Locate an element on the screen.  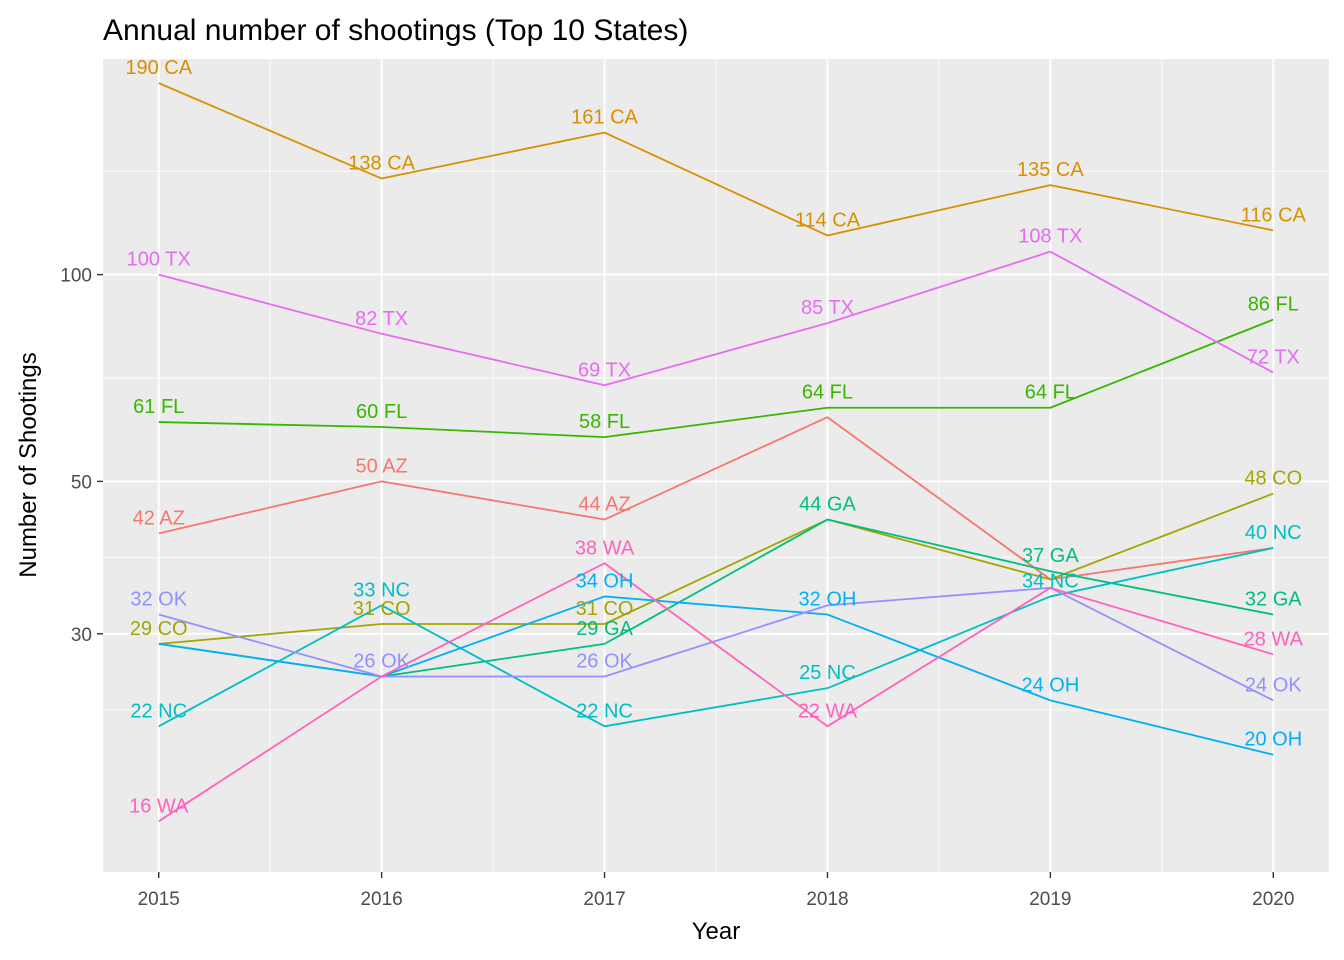
data-label-ca: 116 CA is located at coordinates (1274, 215).